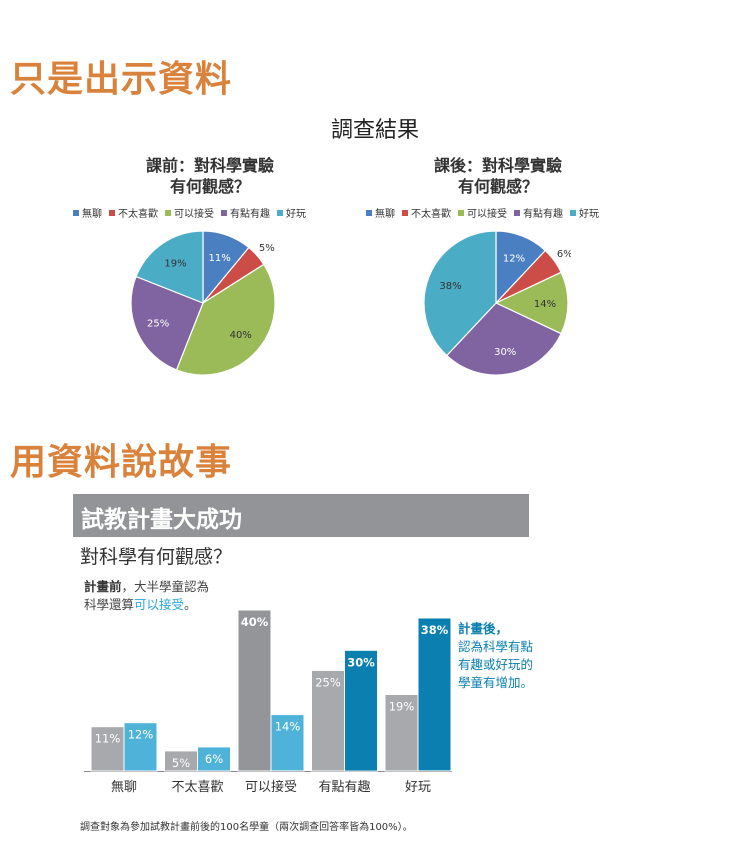 Image resolution: width=750 pixels, height=863 pixels. What do you see at coordinates (241, 335) in the screenshot?
I see `pie-slice-label: 40%` at bounding box center [241, 335].